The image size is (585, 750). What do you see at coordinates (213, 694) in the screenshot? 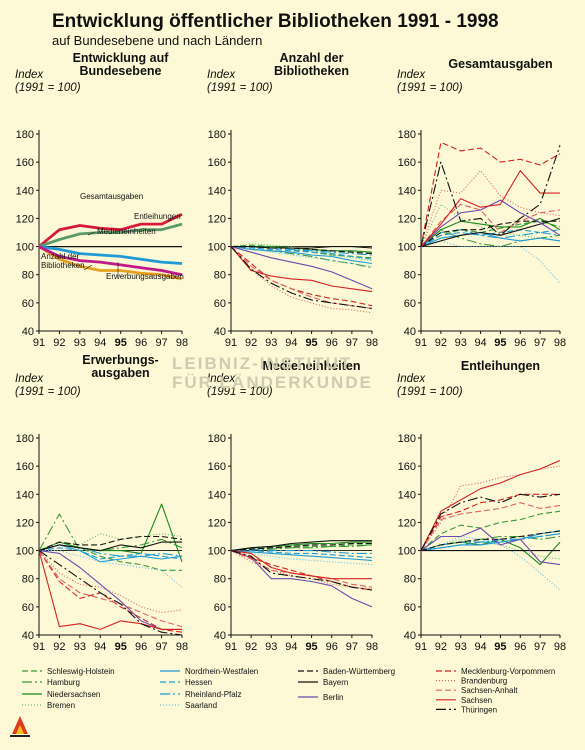
I see `legend-label: Rheinland-Pfalz` at bounding box center [213, 694].